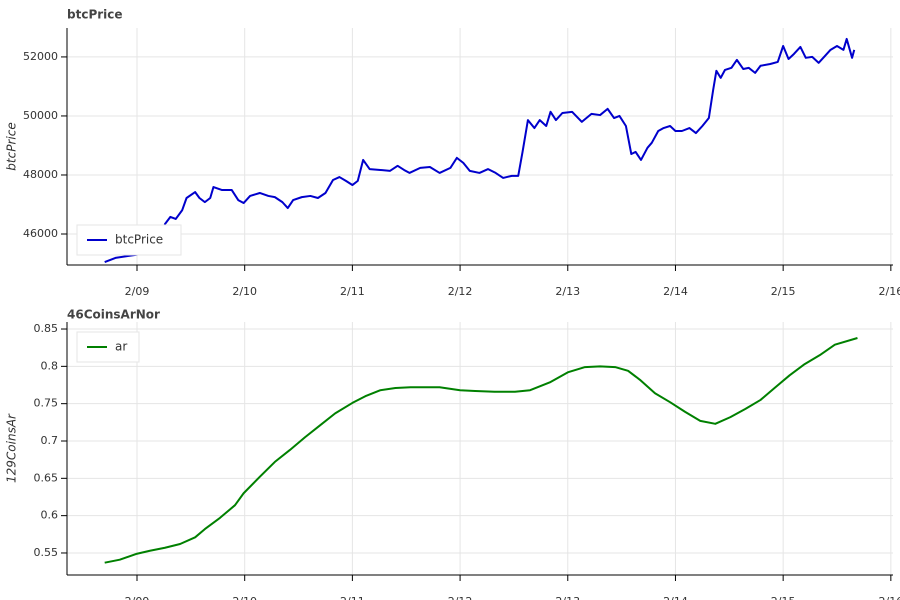  Describe the element at coordinates (46, 403) in the screenshot. I see `y-tick-label: 0.75` at that location.